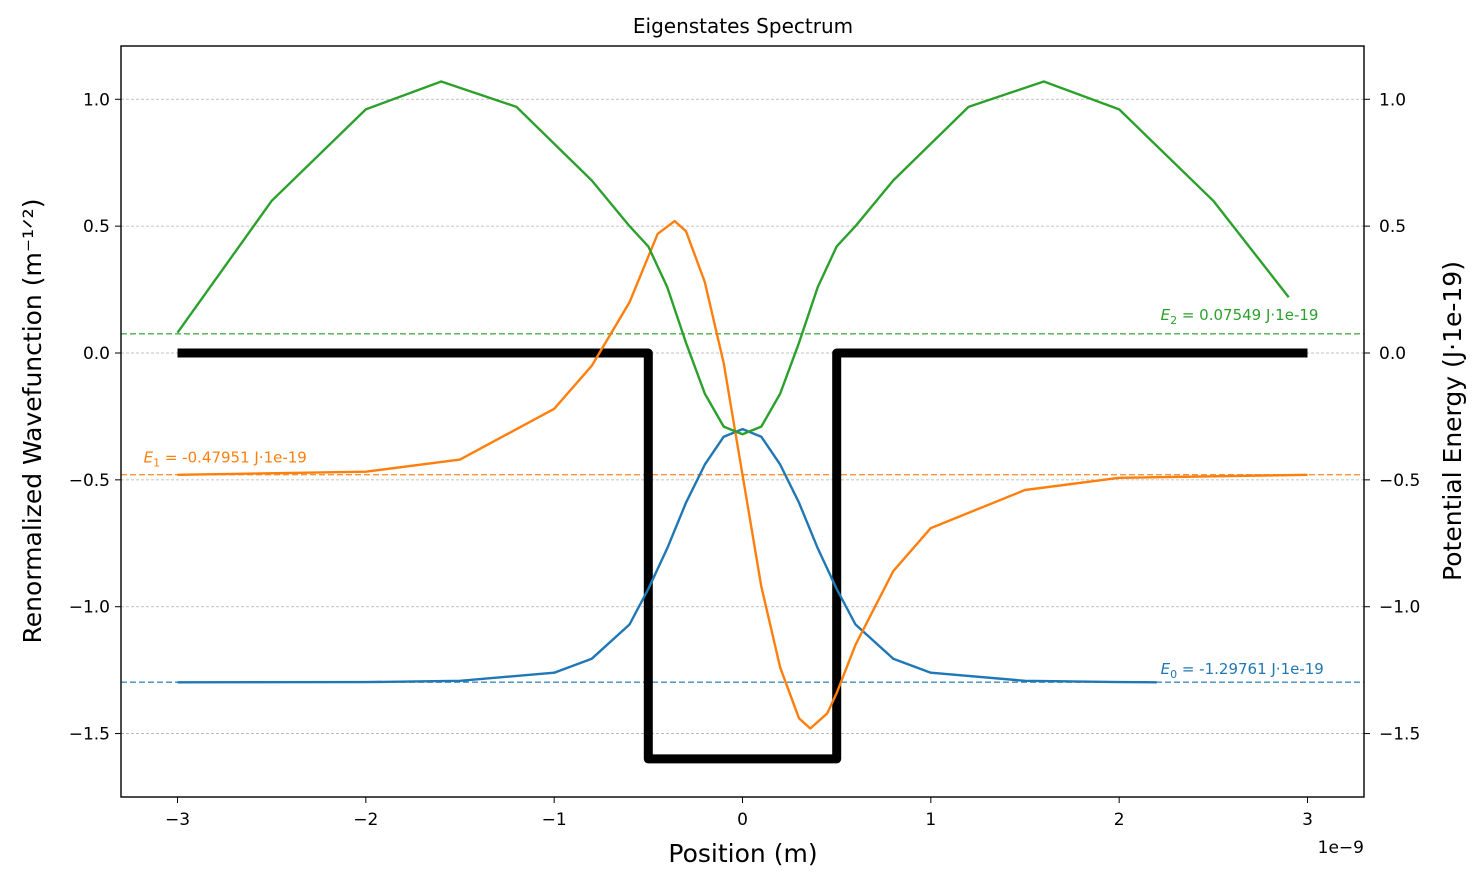 Image resolution: width=1484 pixels, height=883 pixels. Describe the element at coordinates (1399, 481) in the screenshot. I see `right-y-tick-label: −0.5` at that location.